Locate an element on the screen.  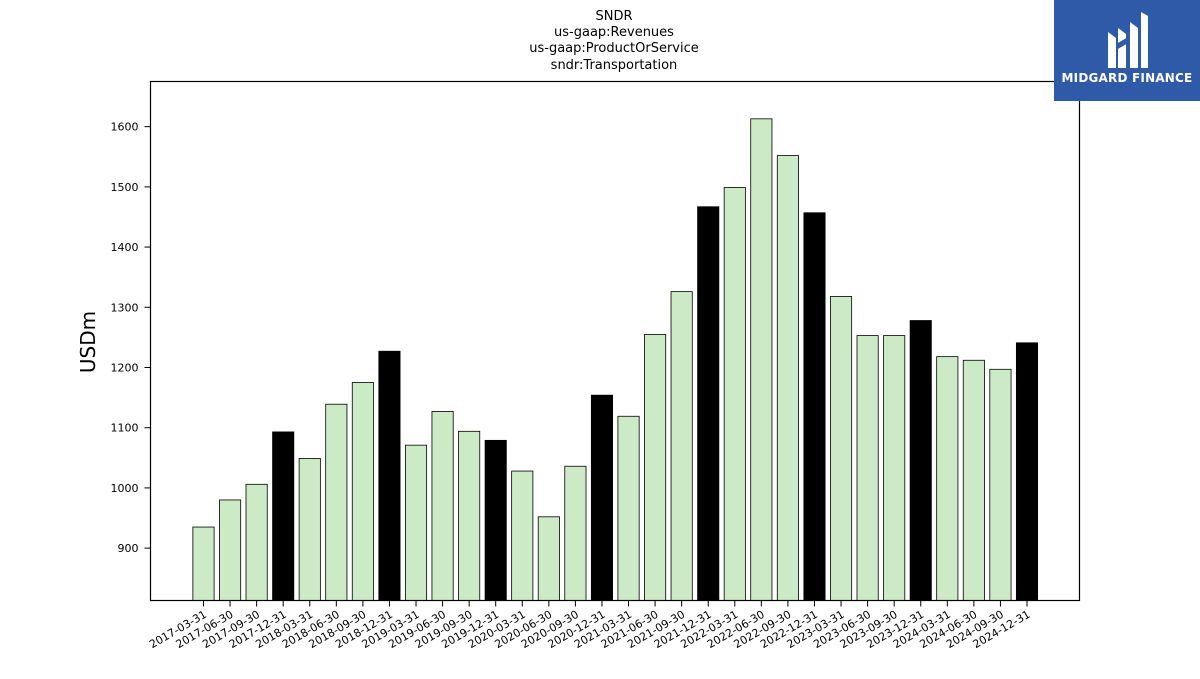
y-tick-label: 1100 is located at coordinates (125, 428).